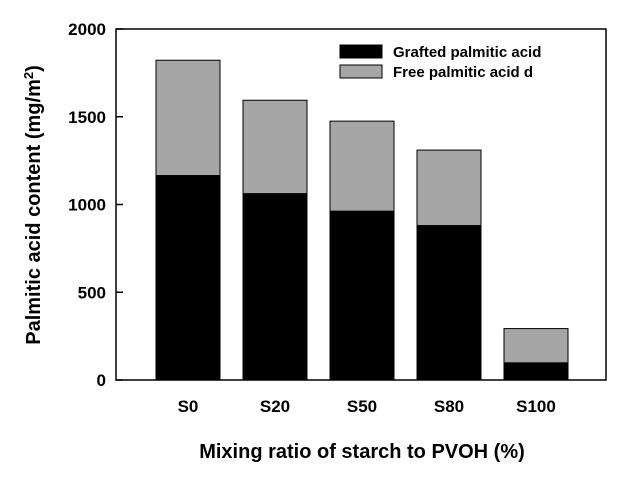 The width and height of the screenshot is (625, 479). What do you see at coordinates (34, 68) in the screenshot?
I see `y-axis-title-close: )` at bounding box center [34, 68].